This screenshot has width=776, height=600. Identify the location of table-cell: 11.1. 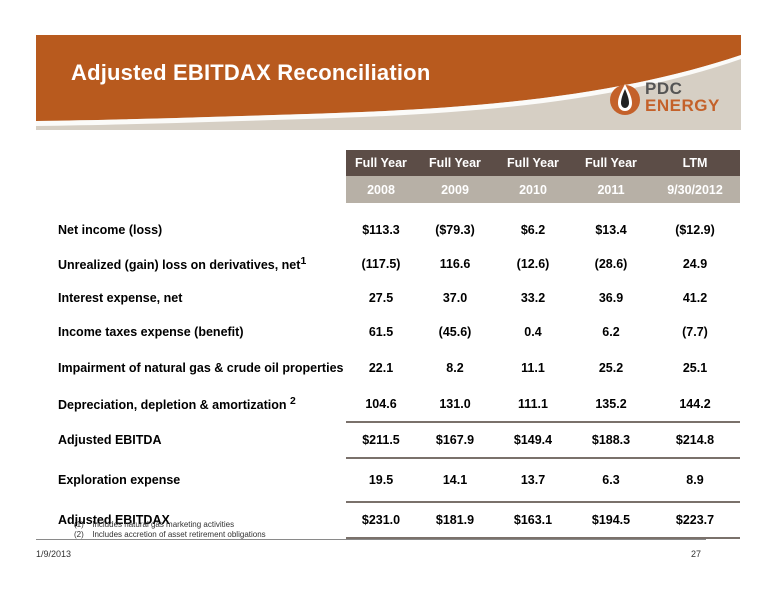
(533, 368).